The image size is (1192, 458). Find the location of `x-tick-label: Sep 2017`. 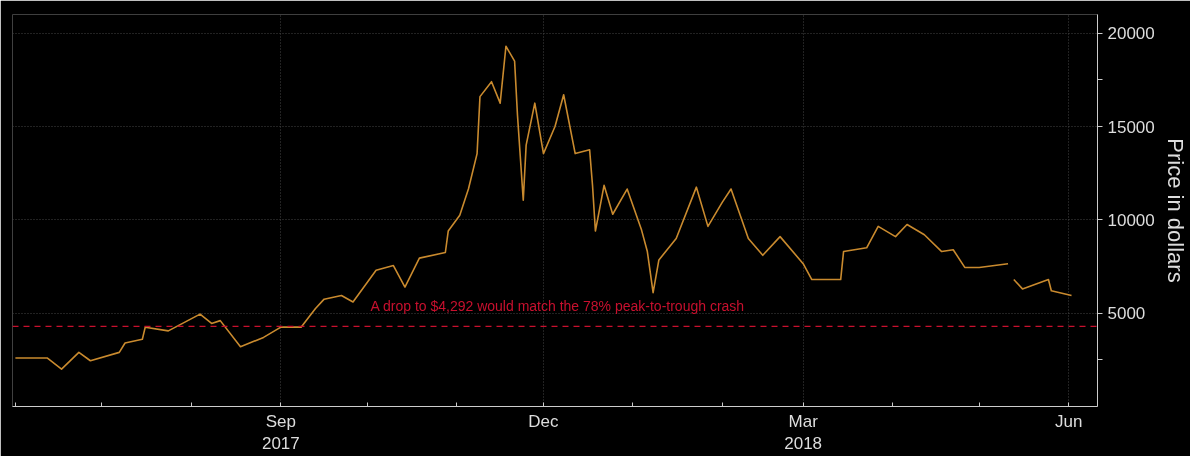

x-tick-label: Sep 2017 is located at coordinates (280, 432).